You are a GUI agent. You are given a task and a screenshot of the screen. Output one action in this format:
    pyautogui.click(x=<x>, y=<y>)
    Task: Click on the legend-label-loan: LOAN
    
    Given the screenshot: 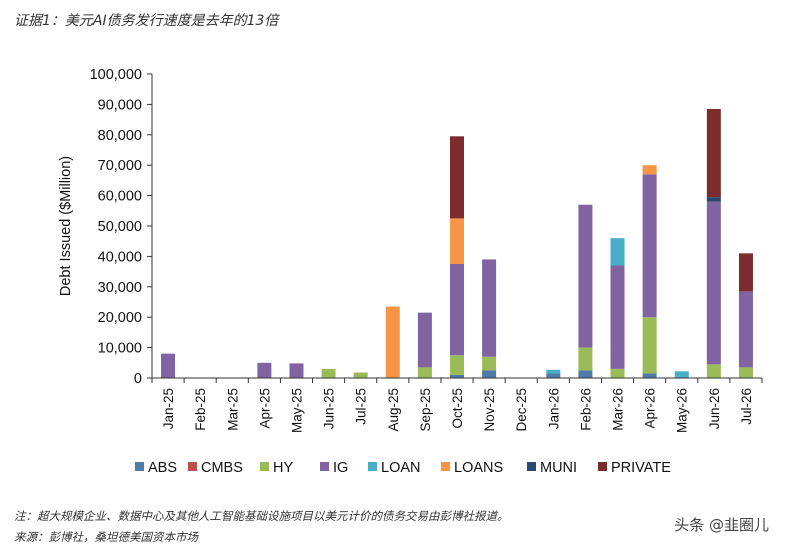 What is the action you would take?
    pyautogui.click(x=401, y=468)
    